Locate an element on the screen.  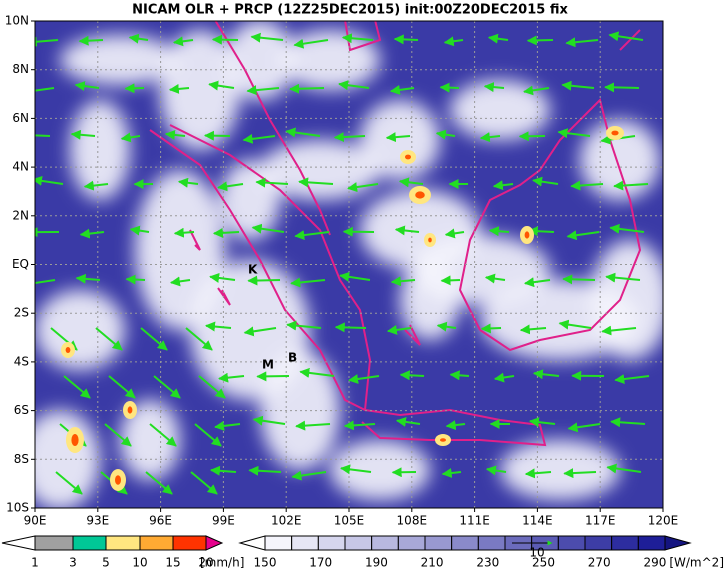
colorbar-label: 270 is located at coordinates (599, 563).